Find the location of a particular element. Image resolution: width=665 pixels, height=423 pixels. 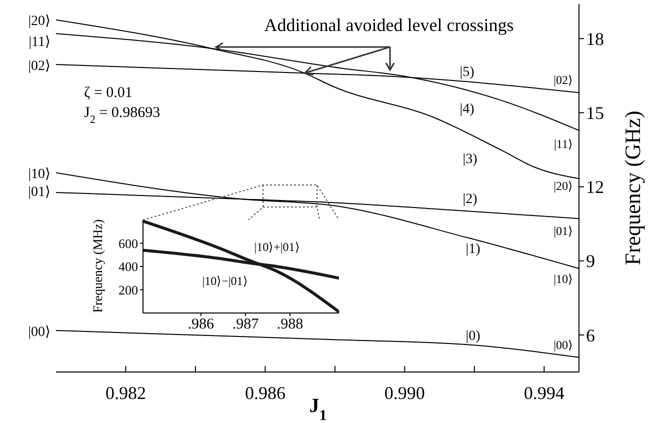

annotation: |02⟩ is located at coordinates (563, 80).